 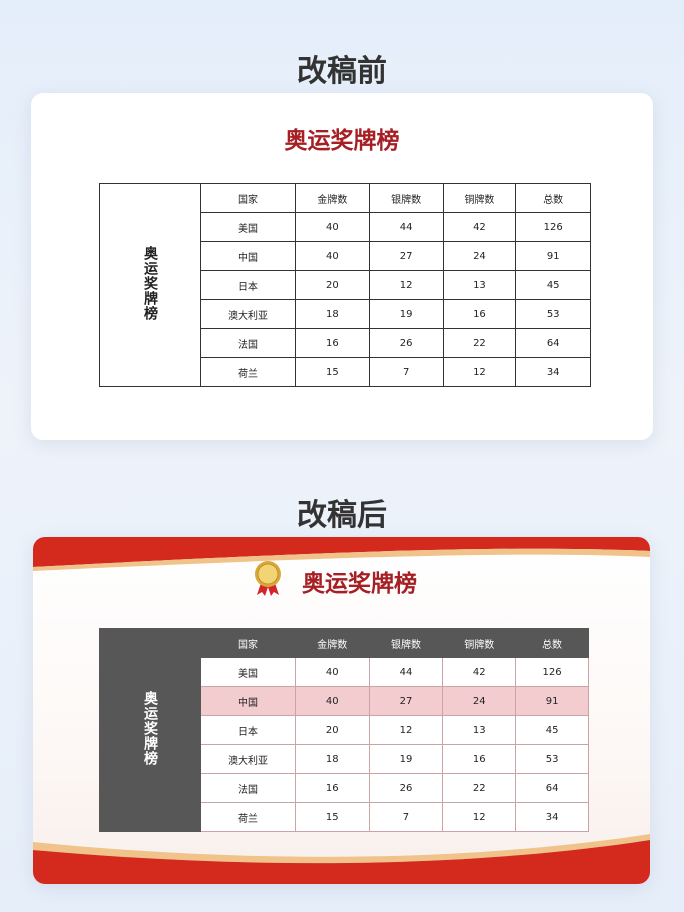 I want to click on before-heading: 改稿前, so click(x=342, y=71).